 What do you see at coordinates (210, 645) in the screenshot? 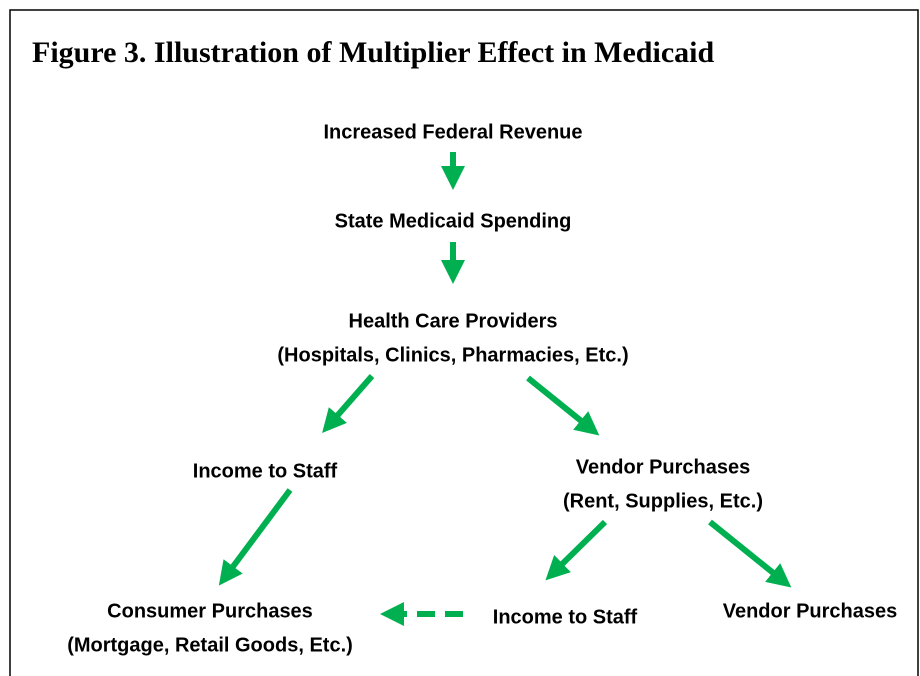
I see `node-sublabel: (Mortgage, Retail Goods, Etc.)` at bounding box center [210, 645].